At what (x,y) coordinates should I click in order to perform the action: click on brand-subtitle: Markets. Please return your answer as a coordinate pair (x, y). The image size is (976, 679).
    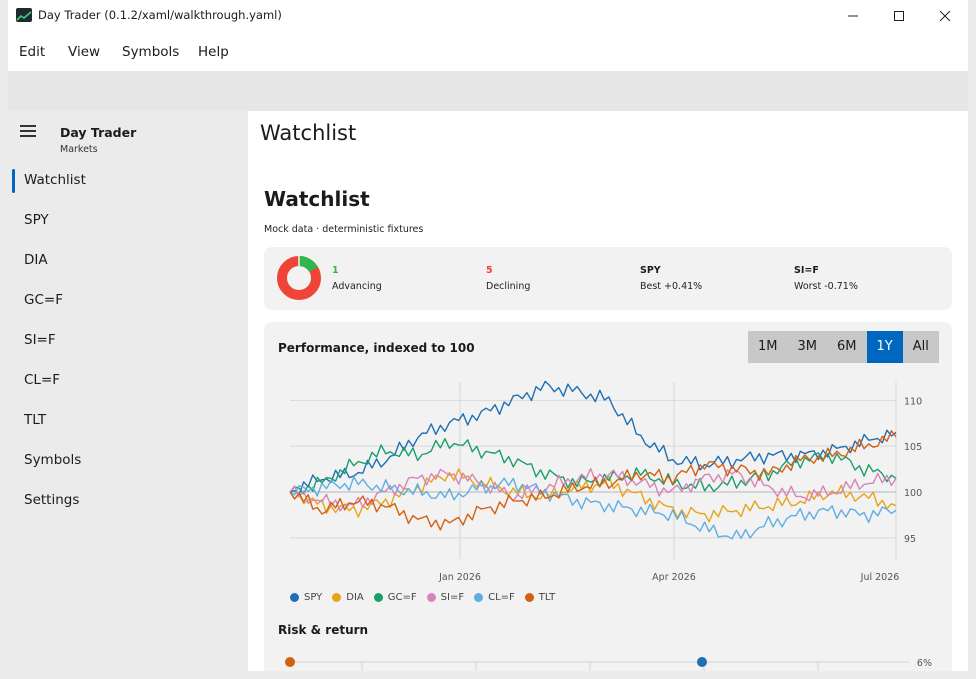
    Looking at the image, I should click on (79, 149).